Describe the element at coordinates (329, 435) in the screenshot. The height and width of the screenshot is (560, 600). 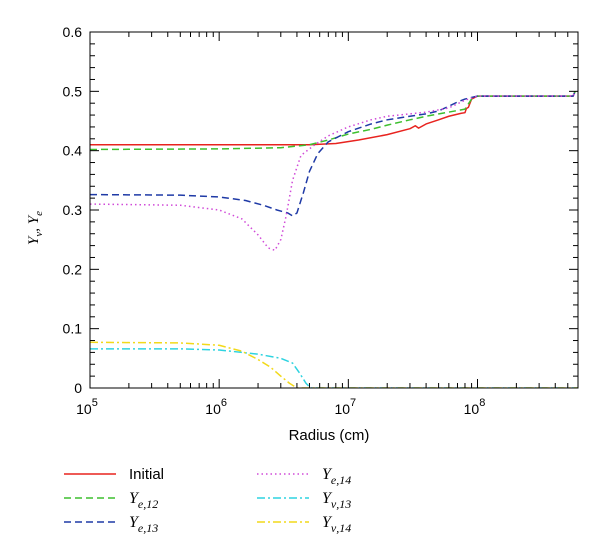
I see `x-axis-label: Radius (cm)` at that location.